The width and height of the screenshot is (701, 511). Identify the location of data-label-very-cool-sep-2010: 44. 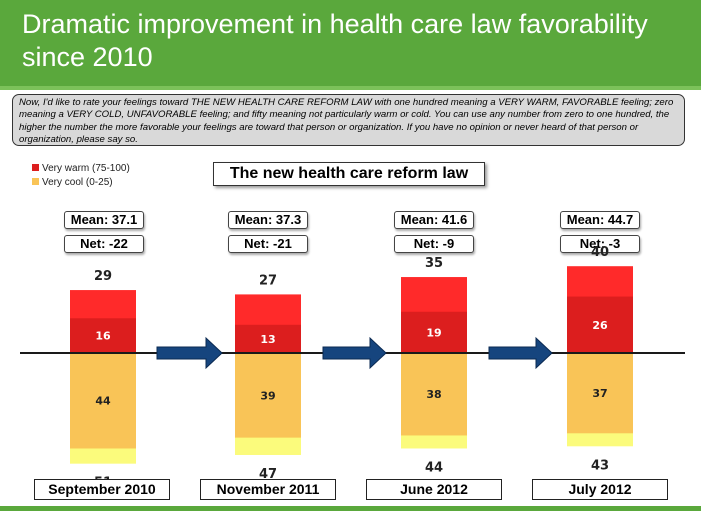
(103, 401).